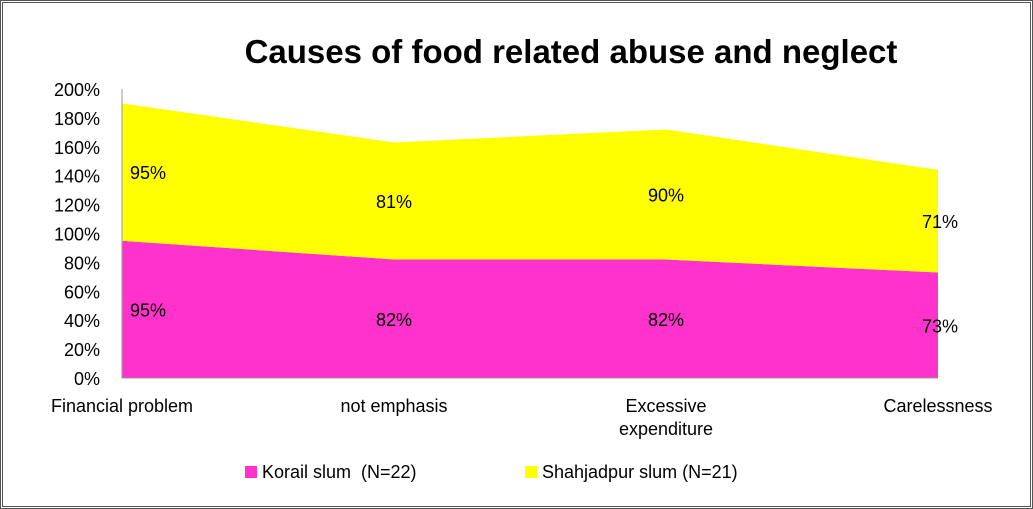  I want to click on x-tick-label: Carelessness, so click(937, 406).